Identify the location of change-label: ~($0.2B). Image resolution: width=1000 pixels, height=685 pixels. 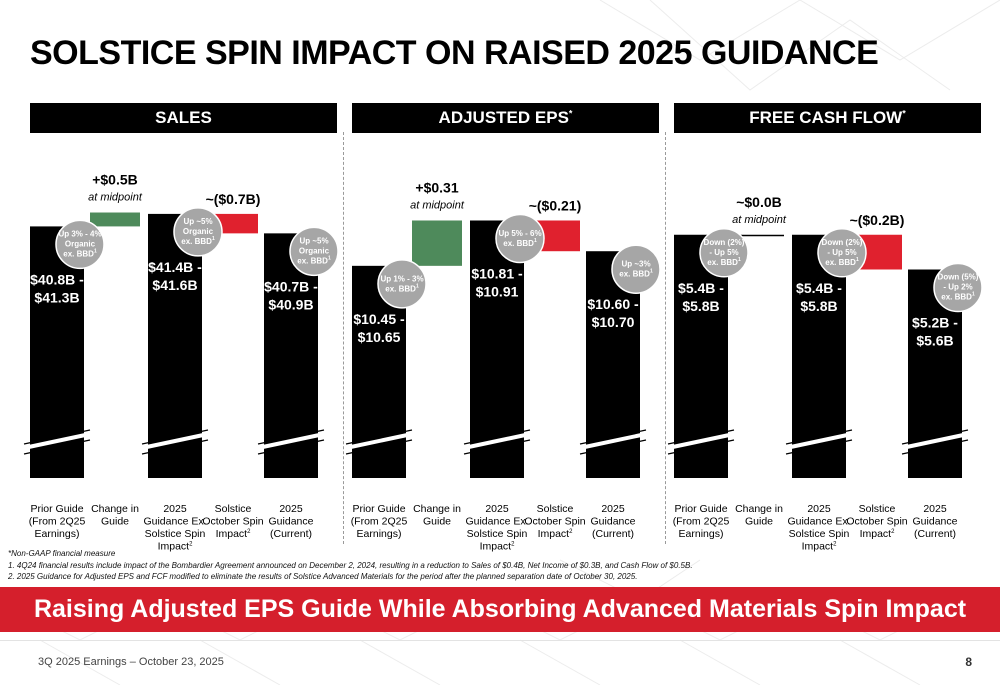
(877, 220).